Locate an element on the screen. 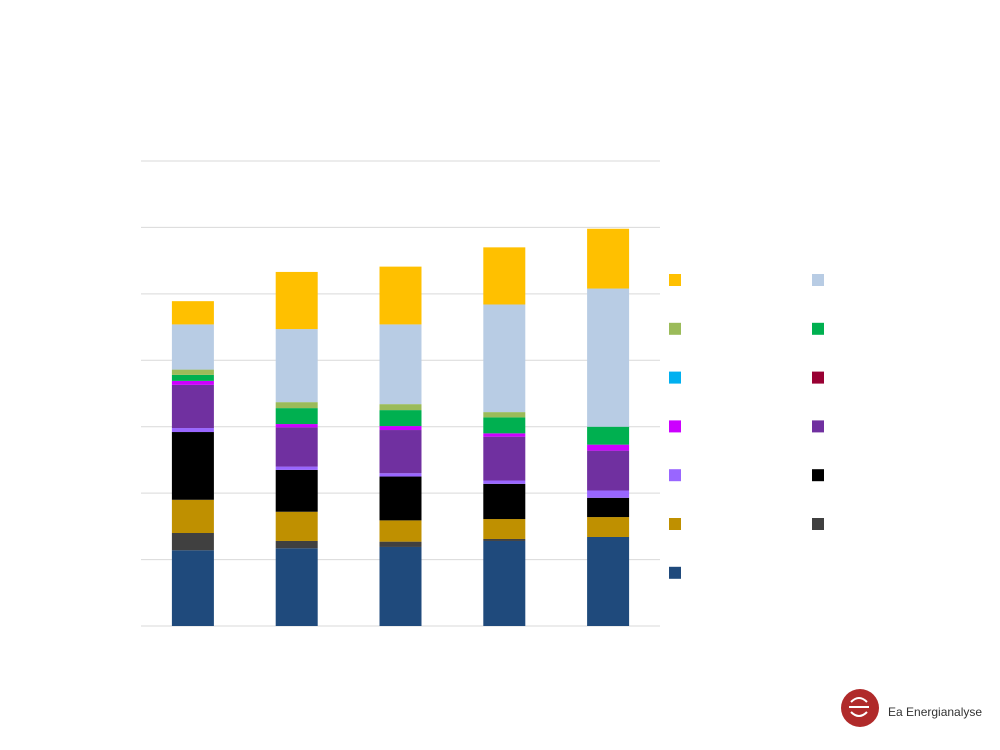 The image size is (1000, 750). logo-glyph is located at coordinates (859, 707).